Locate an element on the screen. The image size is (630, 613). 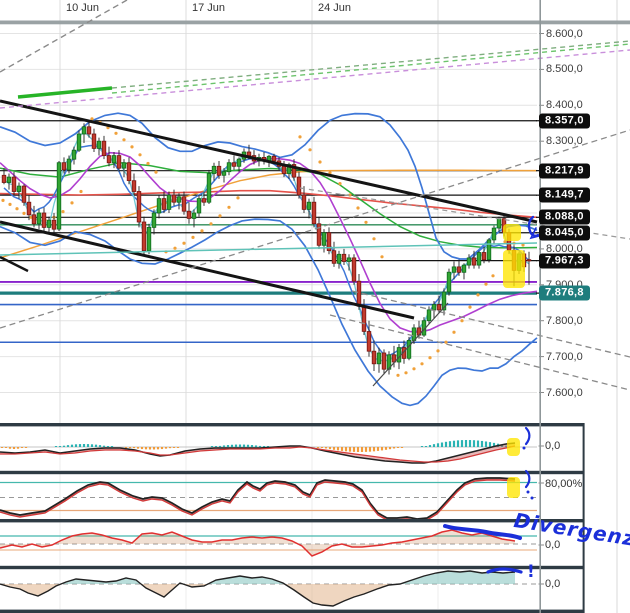
price-axis-badge-82179: 8.217,9 is located at coordinates (564, 171).